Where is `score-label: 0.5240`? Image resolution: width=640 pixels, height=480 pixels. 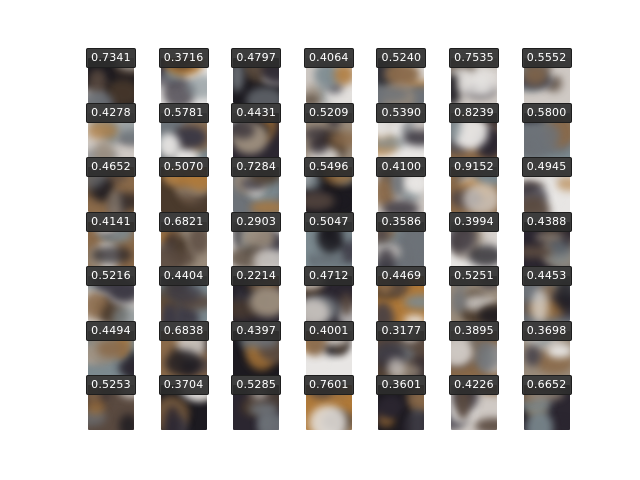
score-label: 0.5240 is located at coordinates (401, 58).